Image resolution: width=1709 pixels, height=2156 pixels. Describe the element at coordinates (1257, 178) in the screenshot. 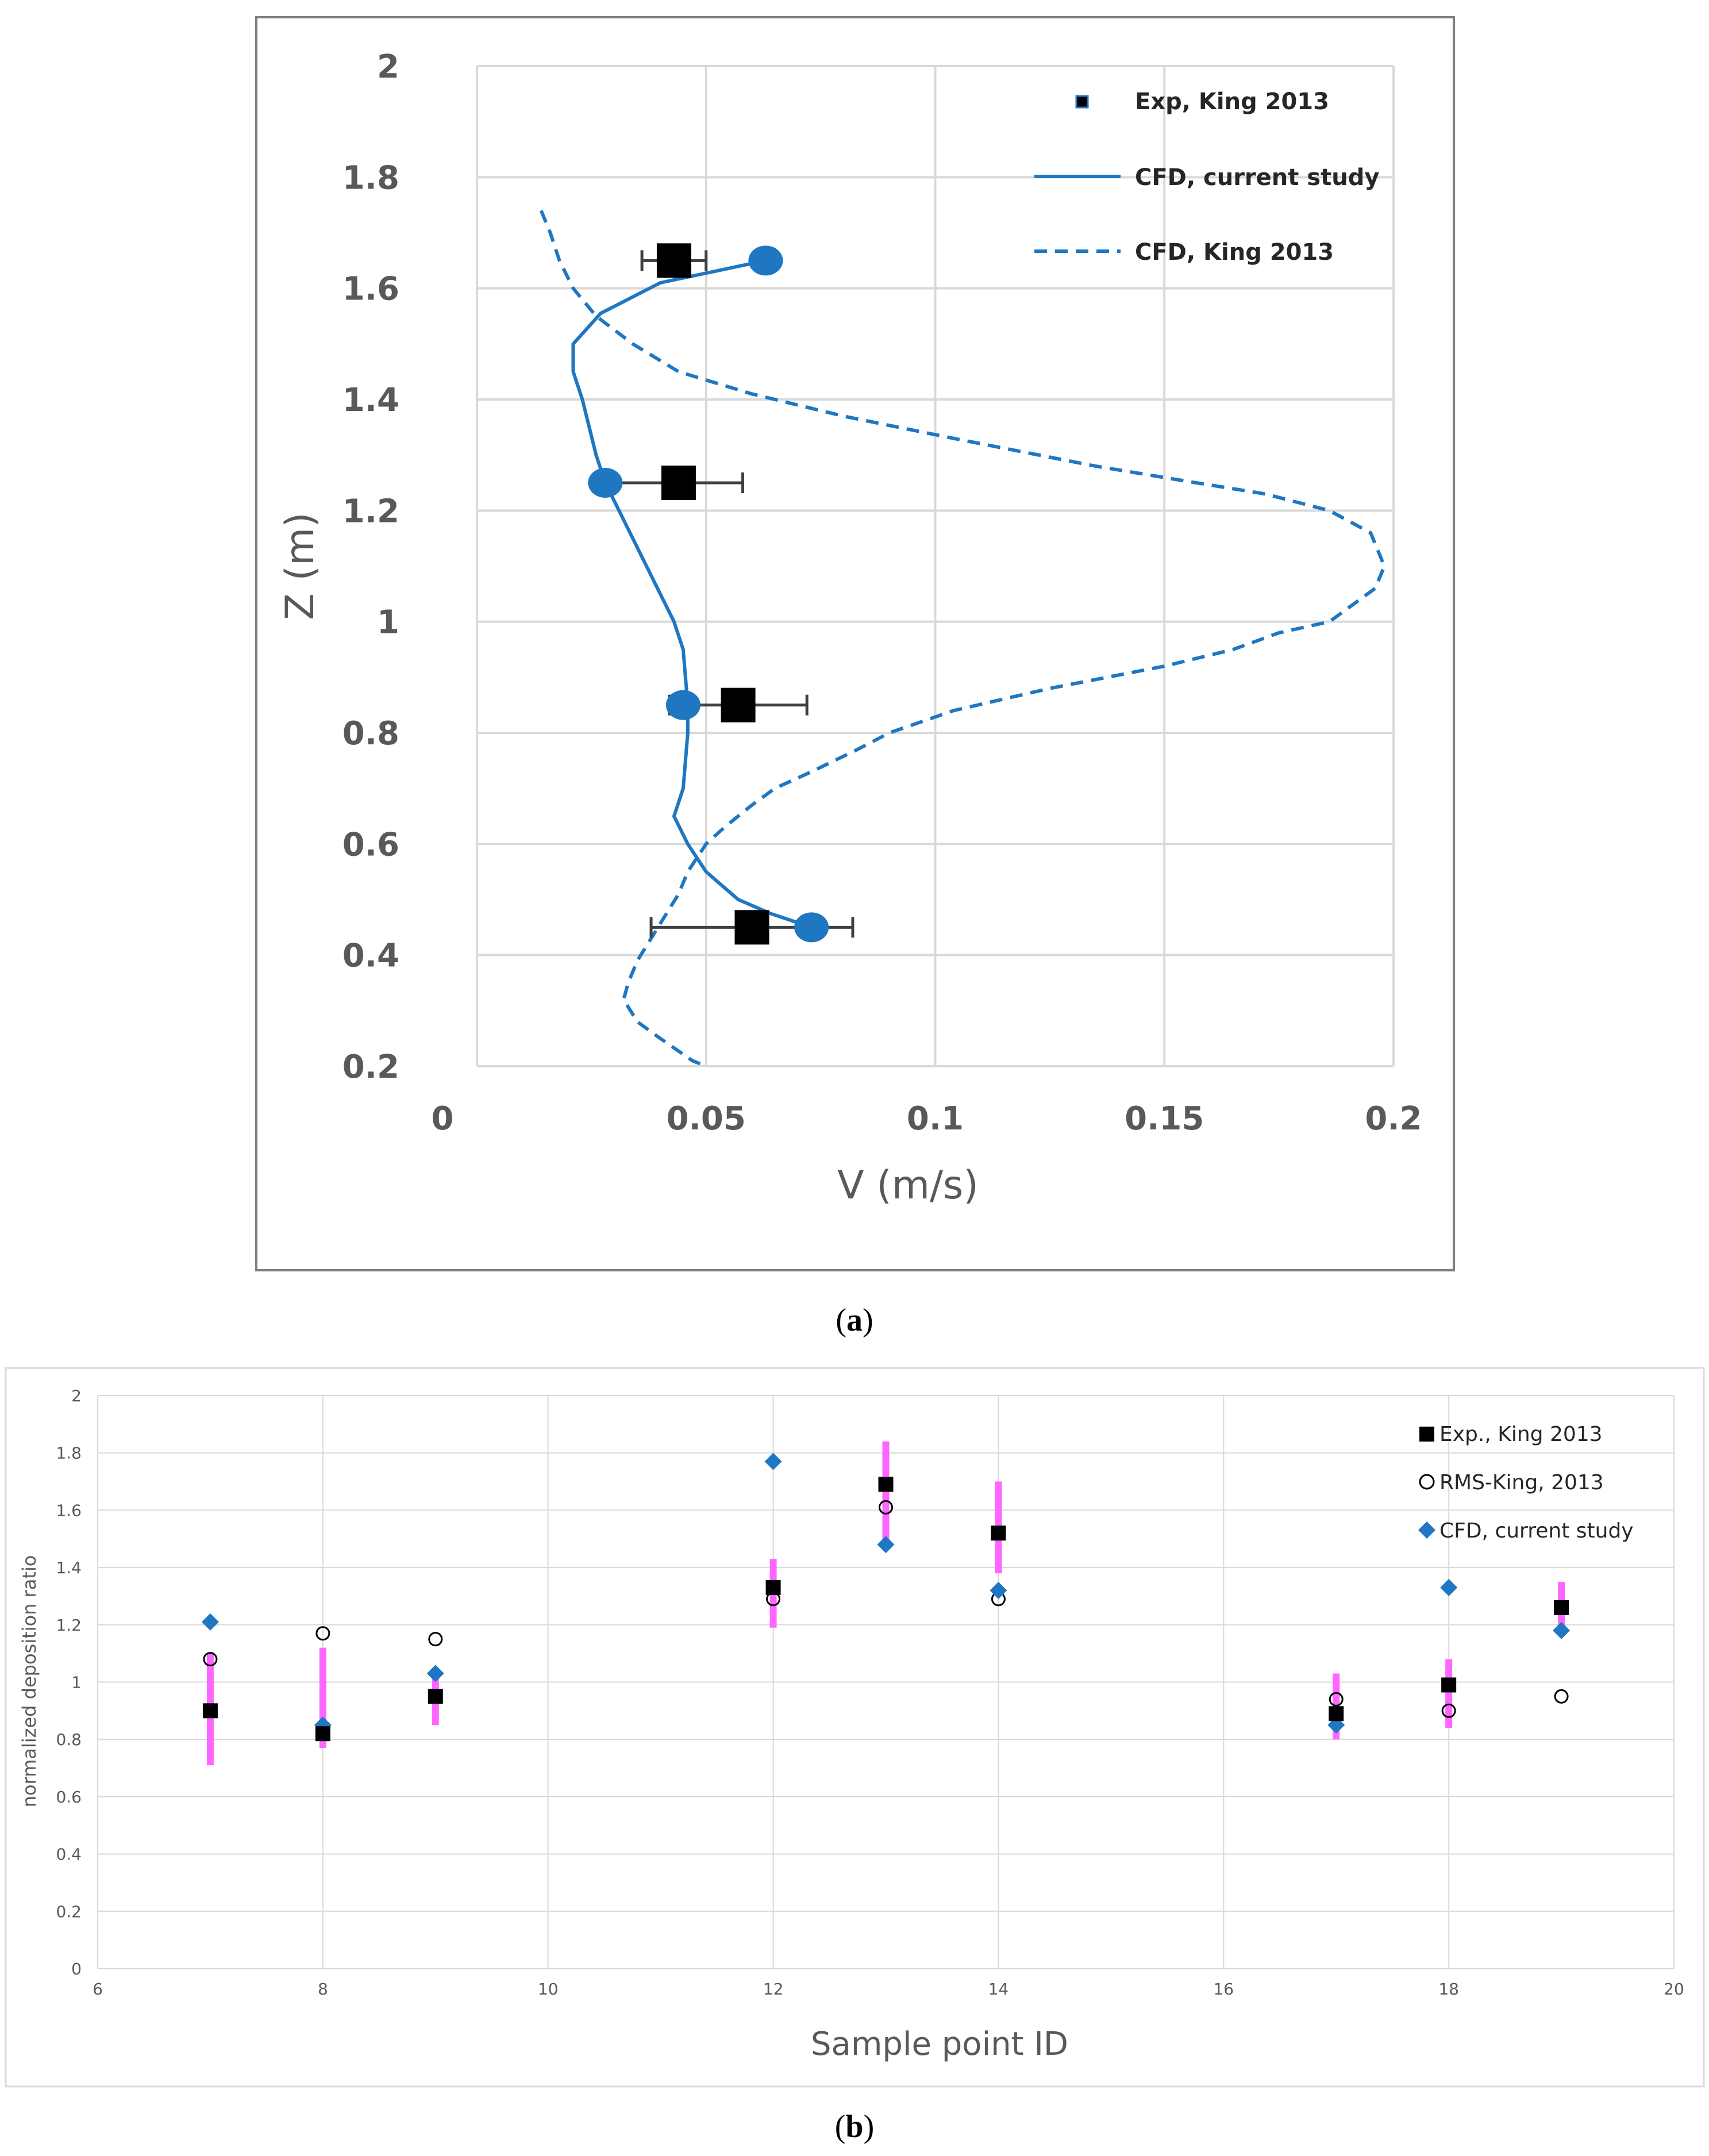

I see `legend-label-cfd-current: CFD, current study` at that location.